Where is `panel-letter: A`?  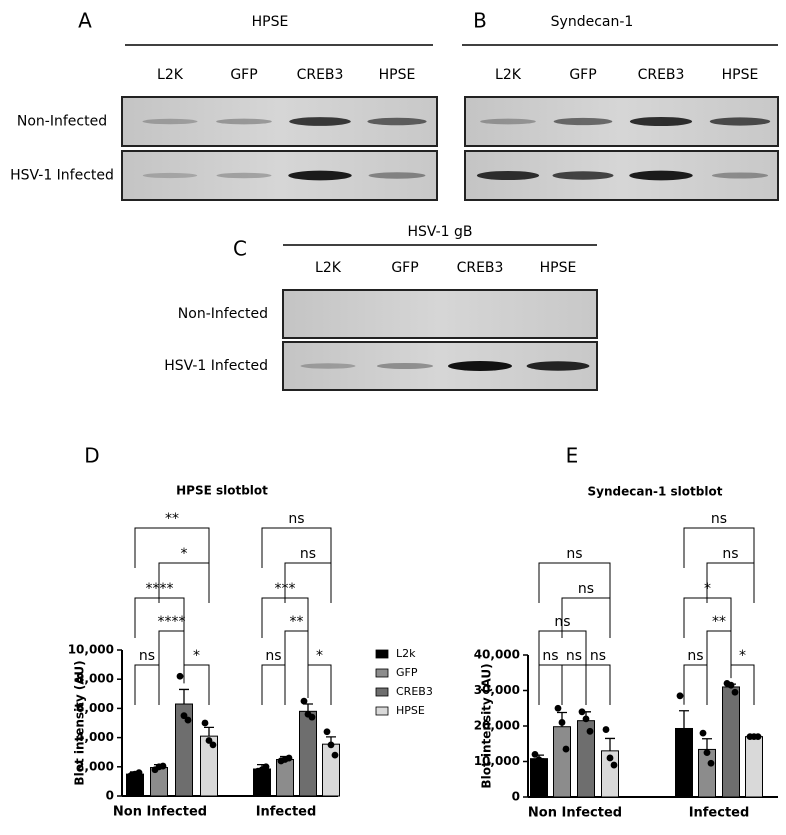 panel-letter: A is located at coordinates (85, 21).